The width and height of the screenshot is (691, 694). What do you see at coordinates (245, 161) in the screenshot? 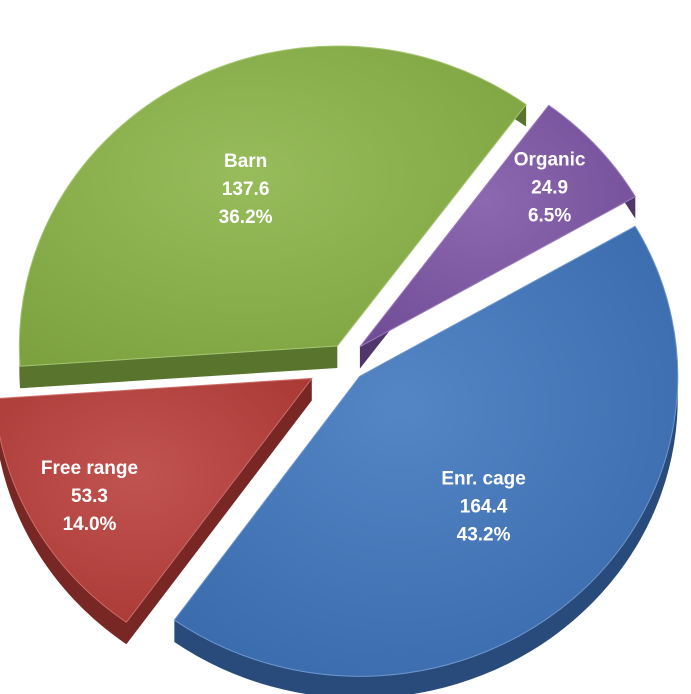
I see `slice-name-label: Barn` at bounding box center [245, 161].